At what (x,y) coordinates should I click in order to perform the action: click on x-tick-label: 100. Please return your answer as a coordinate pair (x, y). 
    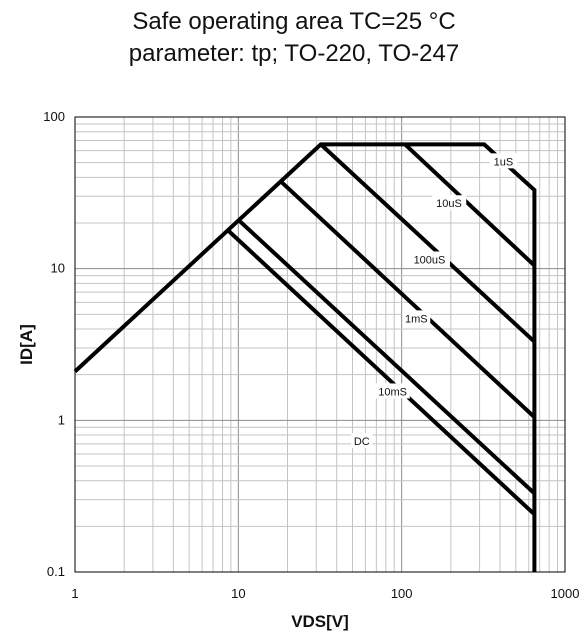
    Looking at the image, I should click on (402, 593).